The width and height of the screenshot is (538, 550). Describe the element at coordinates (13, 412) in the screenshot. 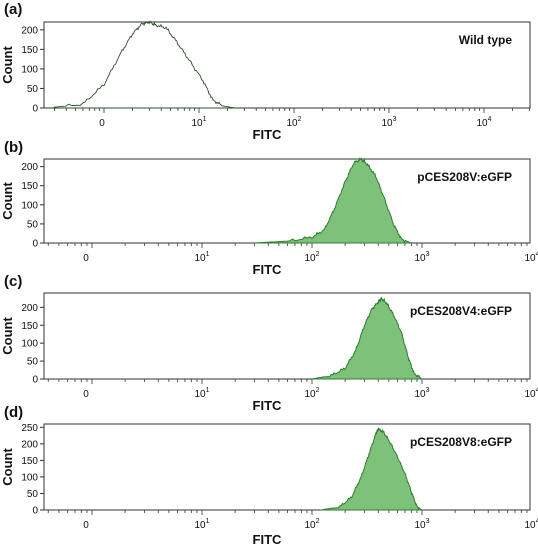

I see `panel-label: (d)` at that location.